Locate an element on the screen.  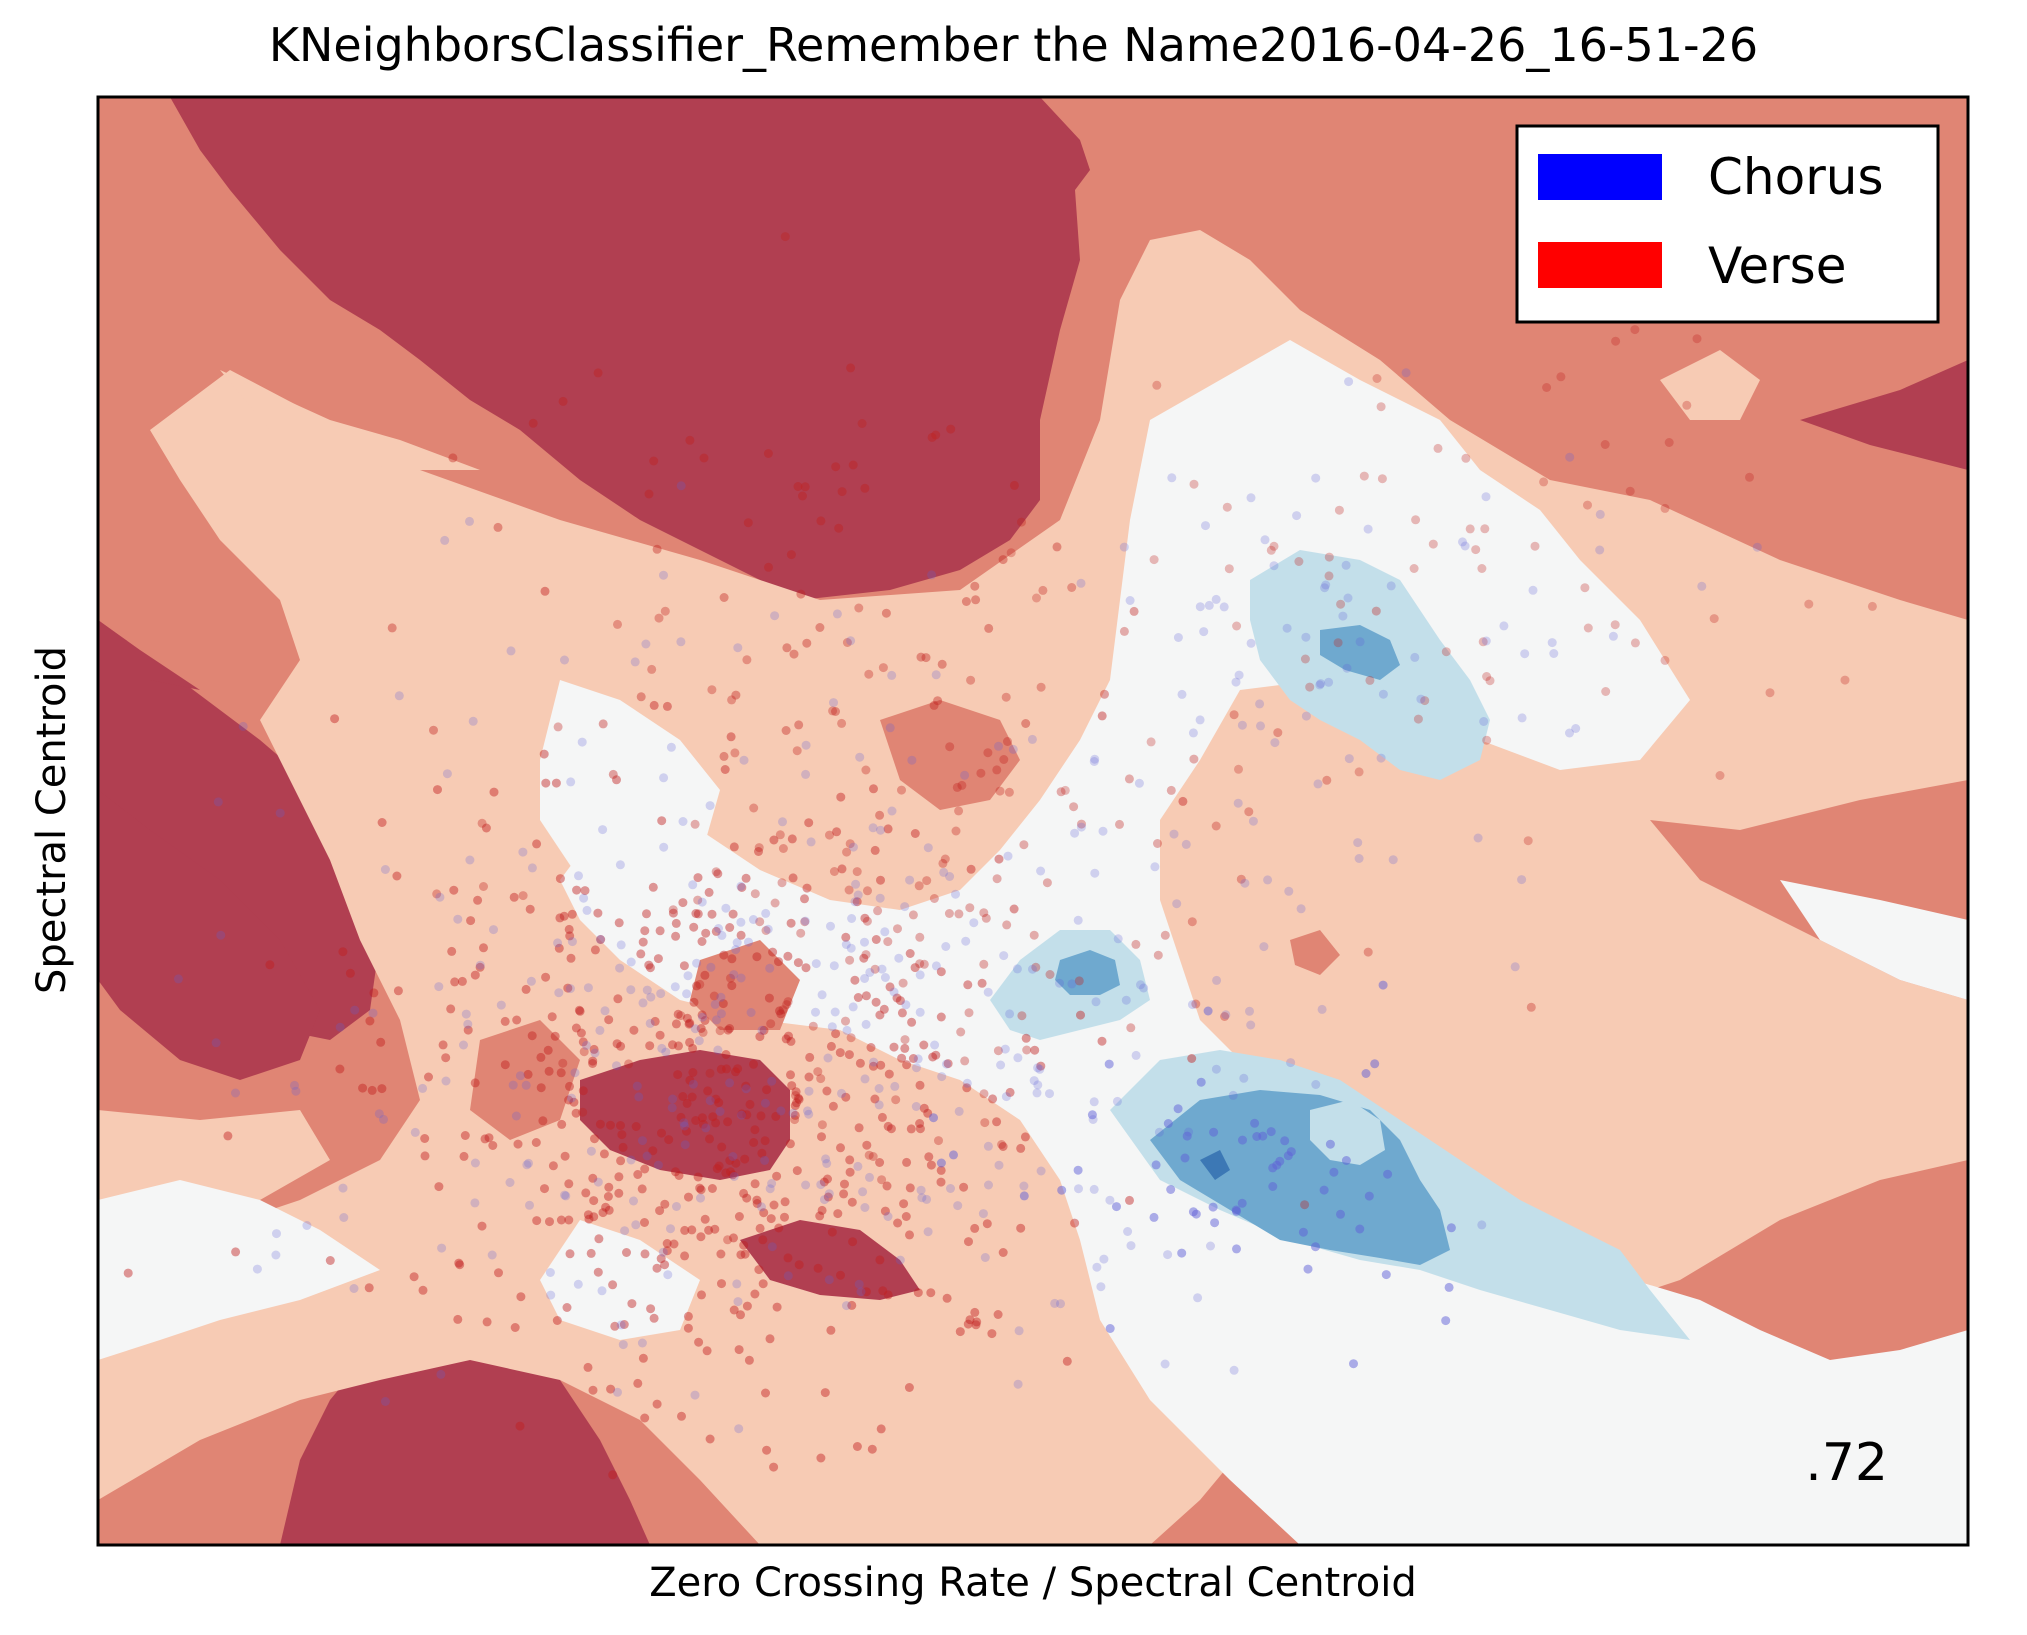
region-neutral-lower-center is located at coordinates (620, 1280).